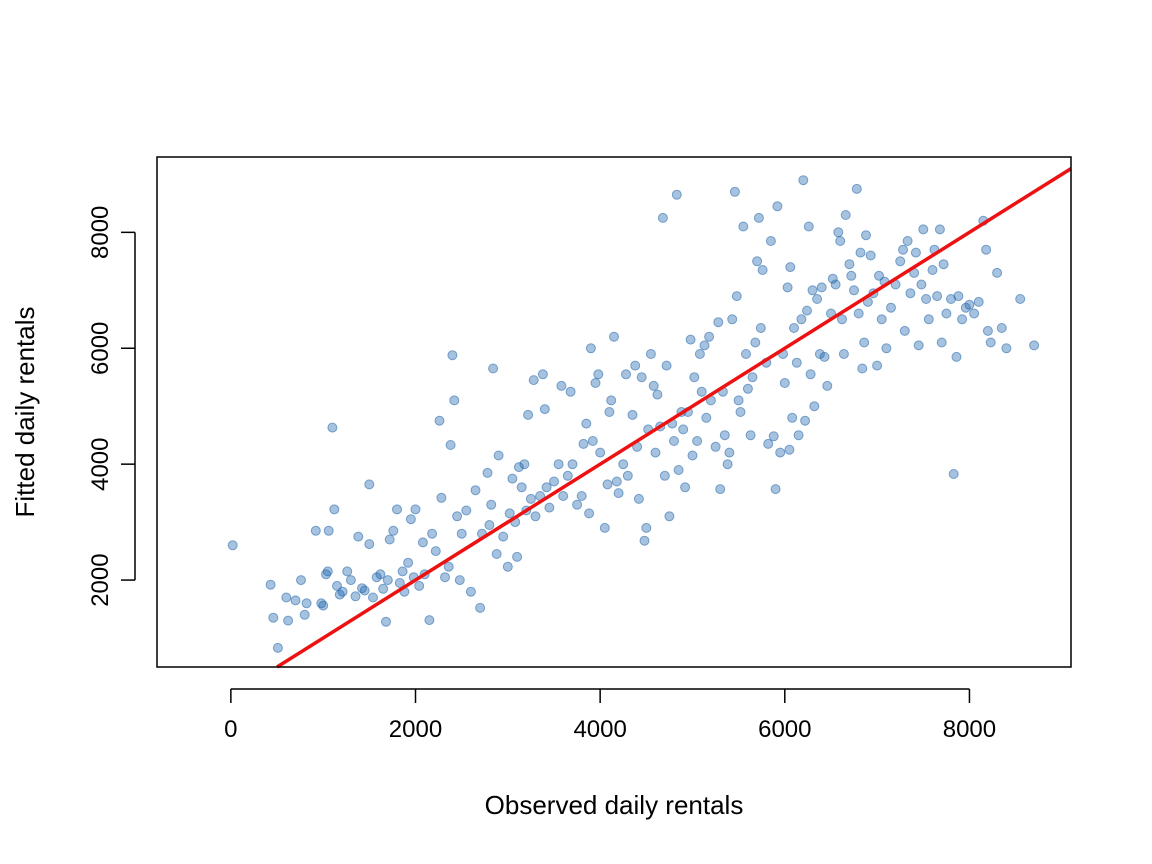 Image resolution: width=1152 pixels, height=864 pixels. What do you see at coordinates (100, 348) in the screenshot?
I see `y-tick-label: 6000` at bounding box center [100, 348].